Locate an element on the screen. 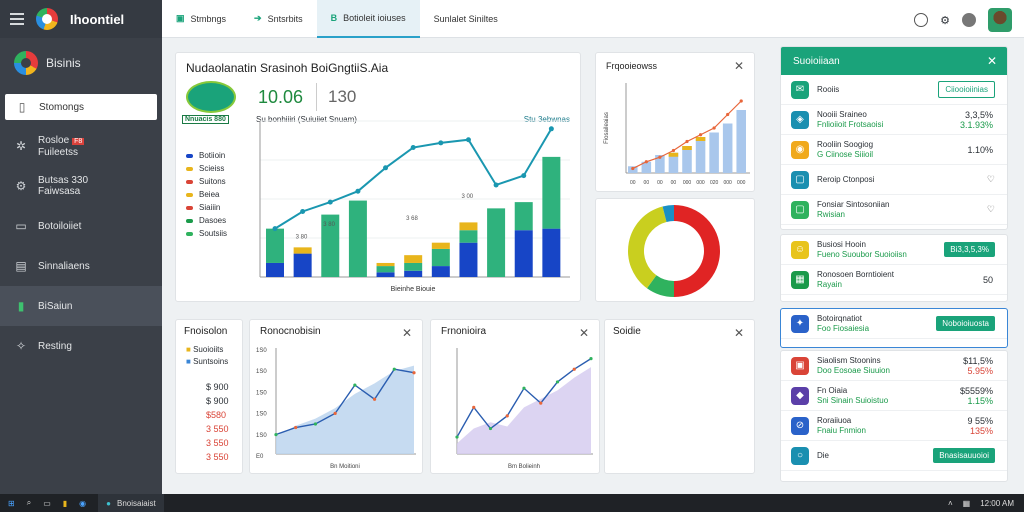 Image resolution: width=1024 pixels, height=512 pixels. tag-button: Noboioiuosta is located at coordinates (965, 323).